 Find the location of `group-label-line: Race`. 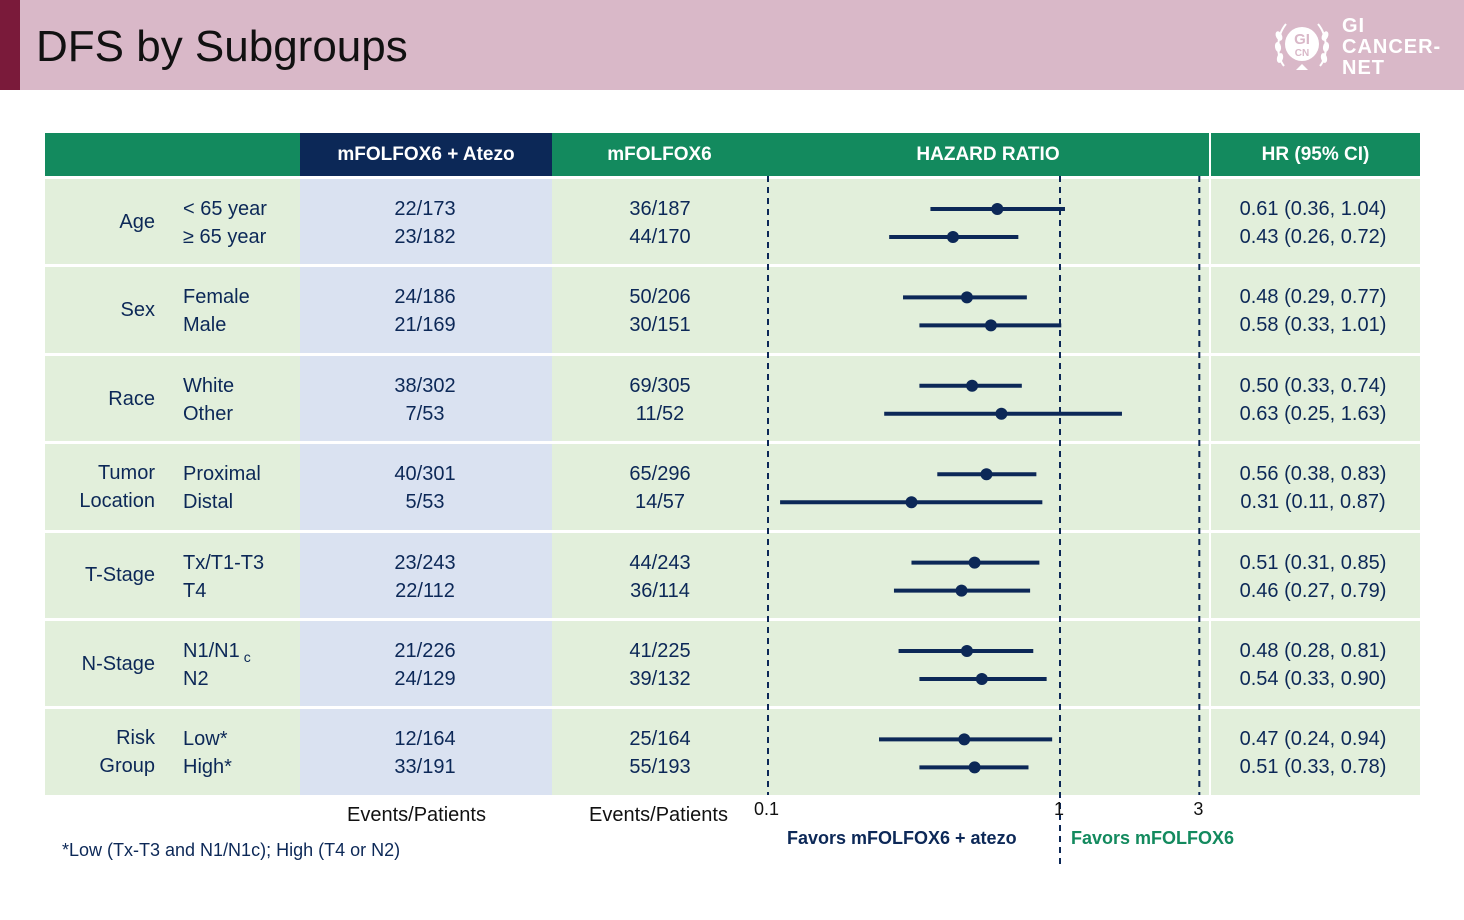

group-label-line: Race is located at coordinates (131, 398).